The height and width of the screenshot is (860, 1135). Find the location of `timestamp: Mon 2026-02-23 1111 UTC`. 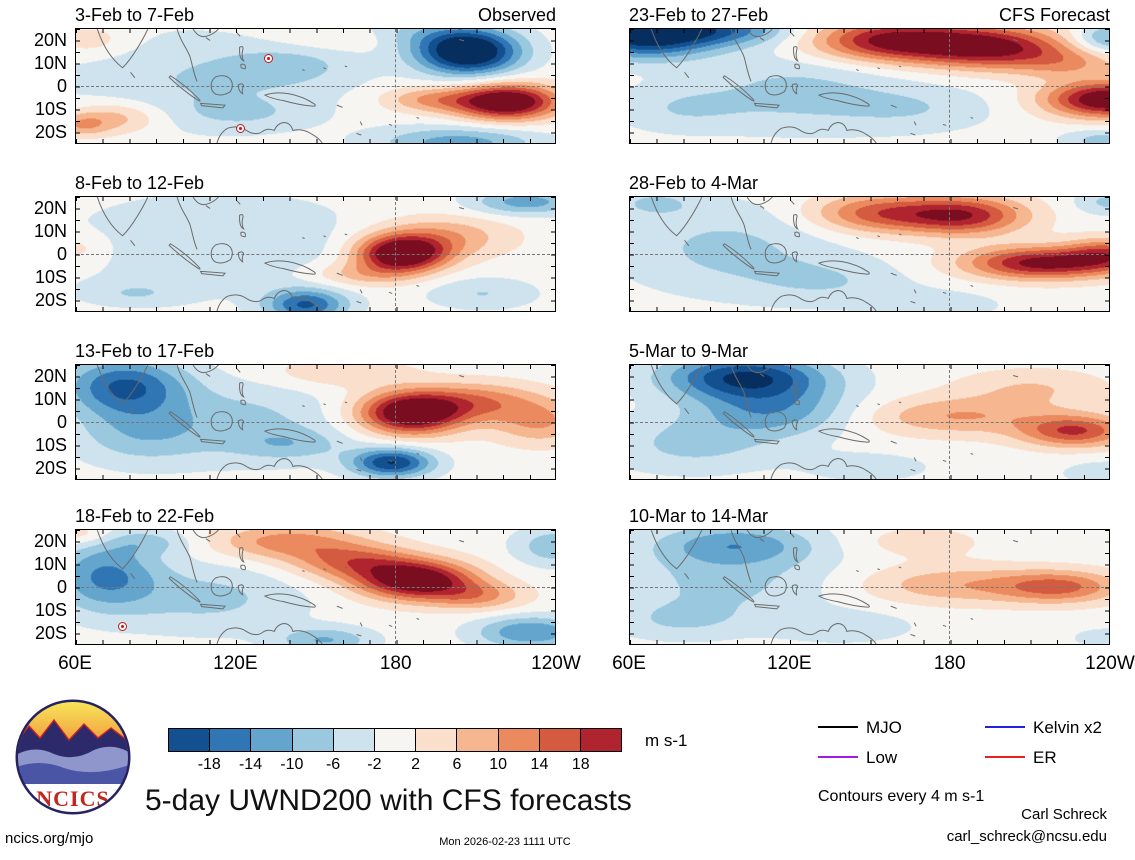

timestamp: Mon 2026-02-23 1111 UTC is located at coordinates (505, 842).